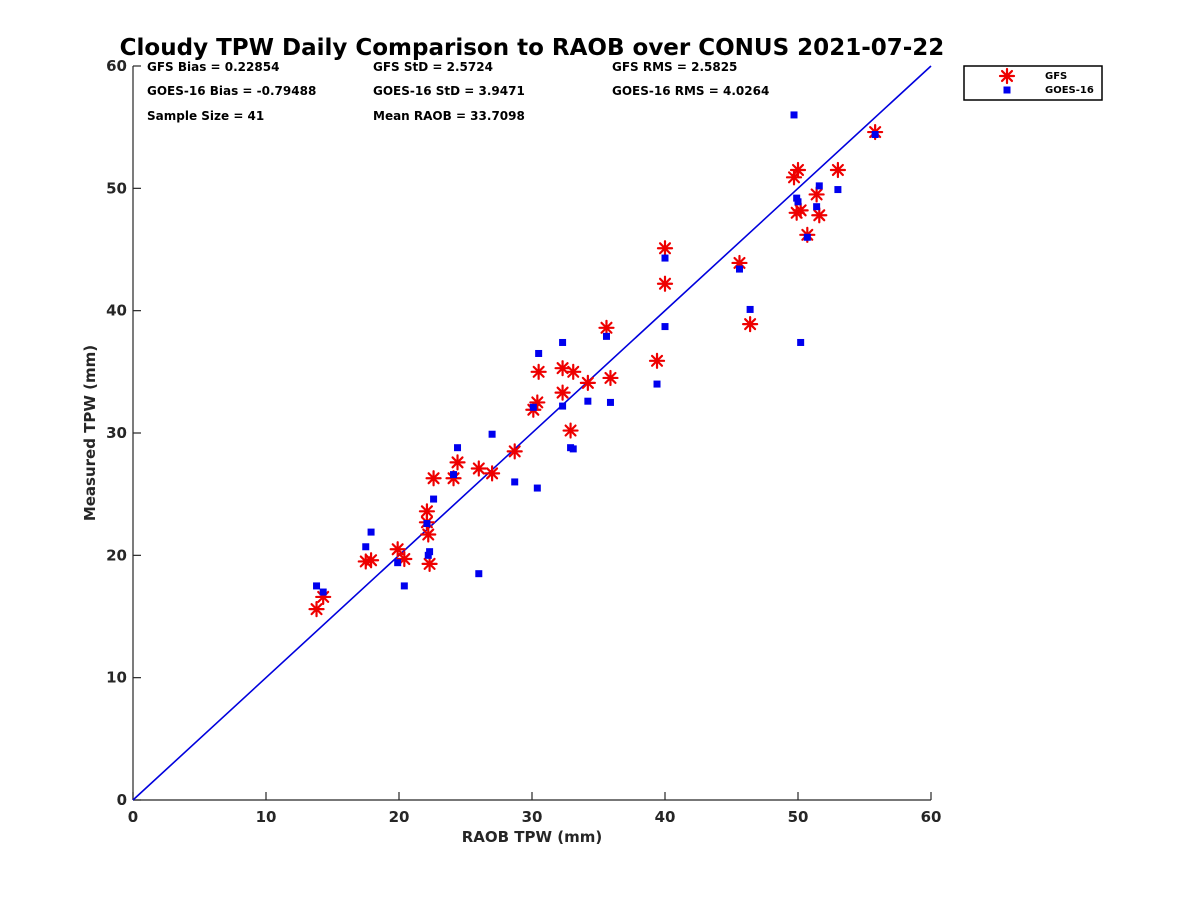 The image size is (1200, 900). What do you see at coordinates (116, 433) in the screenshot?
I see `y-tick-label: 30` at bounding box center [116, 433].